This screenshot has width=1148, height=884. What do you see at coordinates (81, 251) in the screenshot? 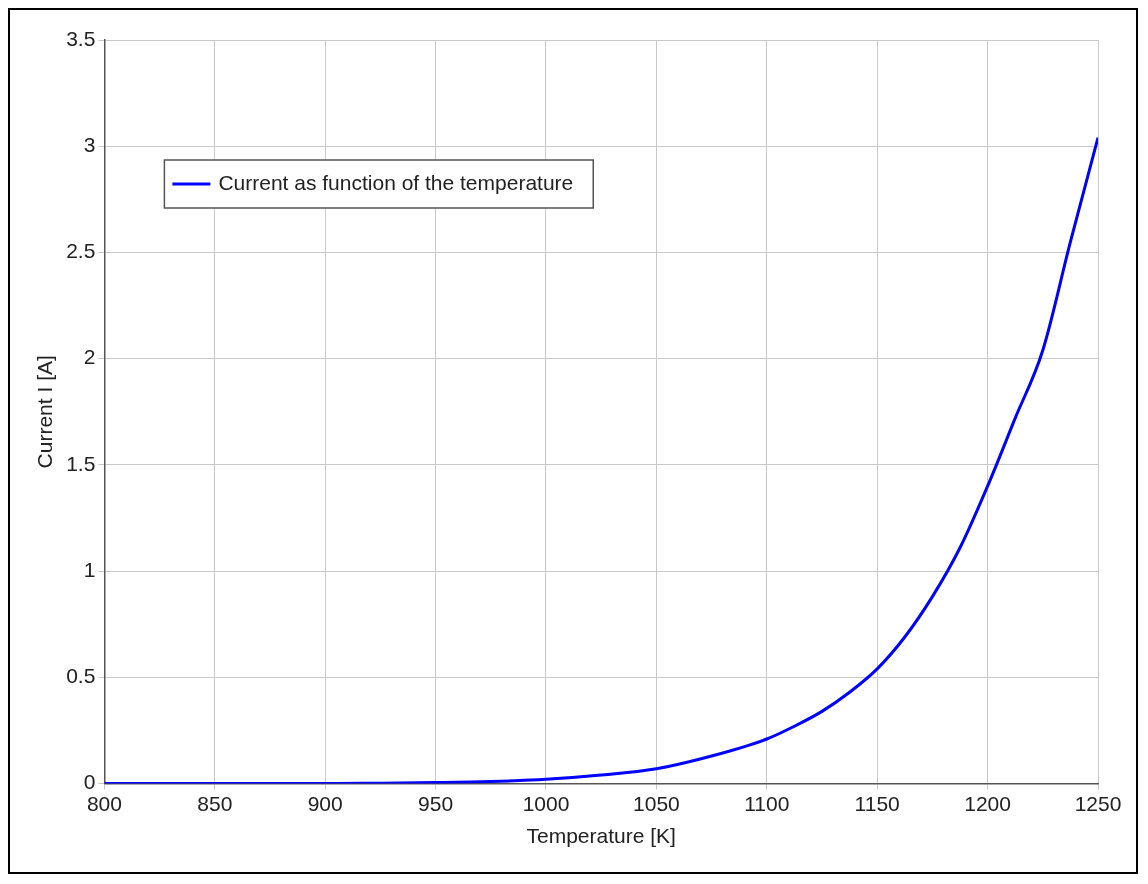
I see `y-tick-label: 2.5` at bounding box center [81, 251].